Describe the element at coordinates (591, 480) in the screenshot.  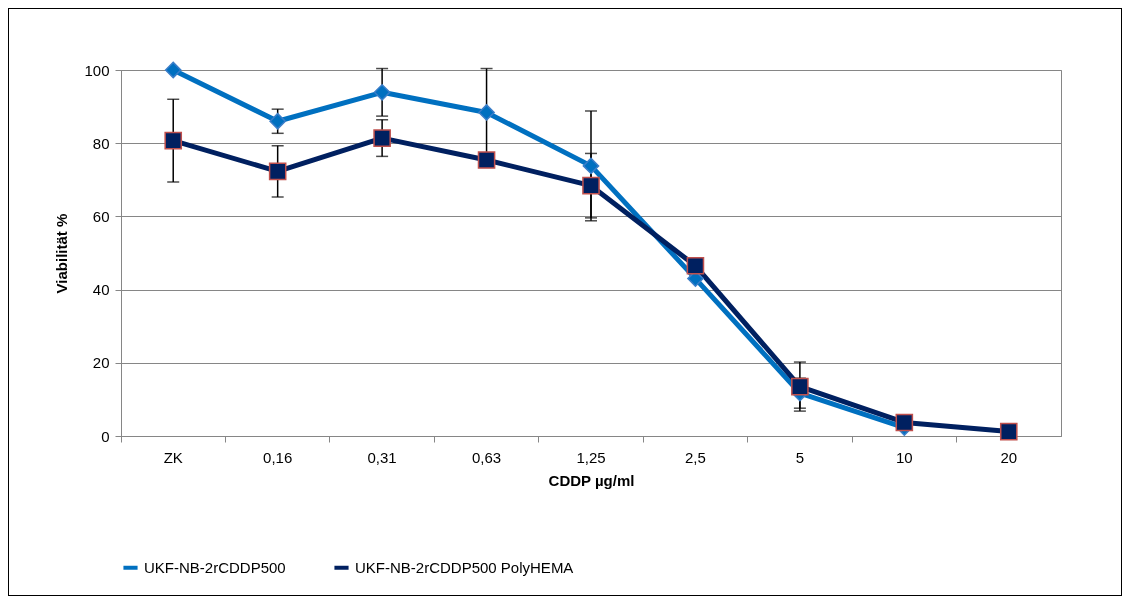
I see `x-axis-title: CDDP µg/ml` at that location.